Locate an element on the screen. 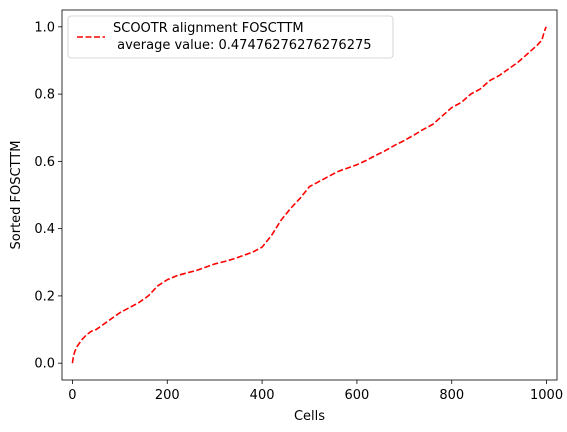 This screenshot has height=432, width=567. x-tick-label: 800 is located at coordinates (451, 395).